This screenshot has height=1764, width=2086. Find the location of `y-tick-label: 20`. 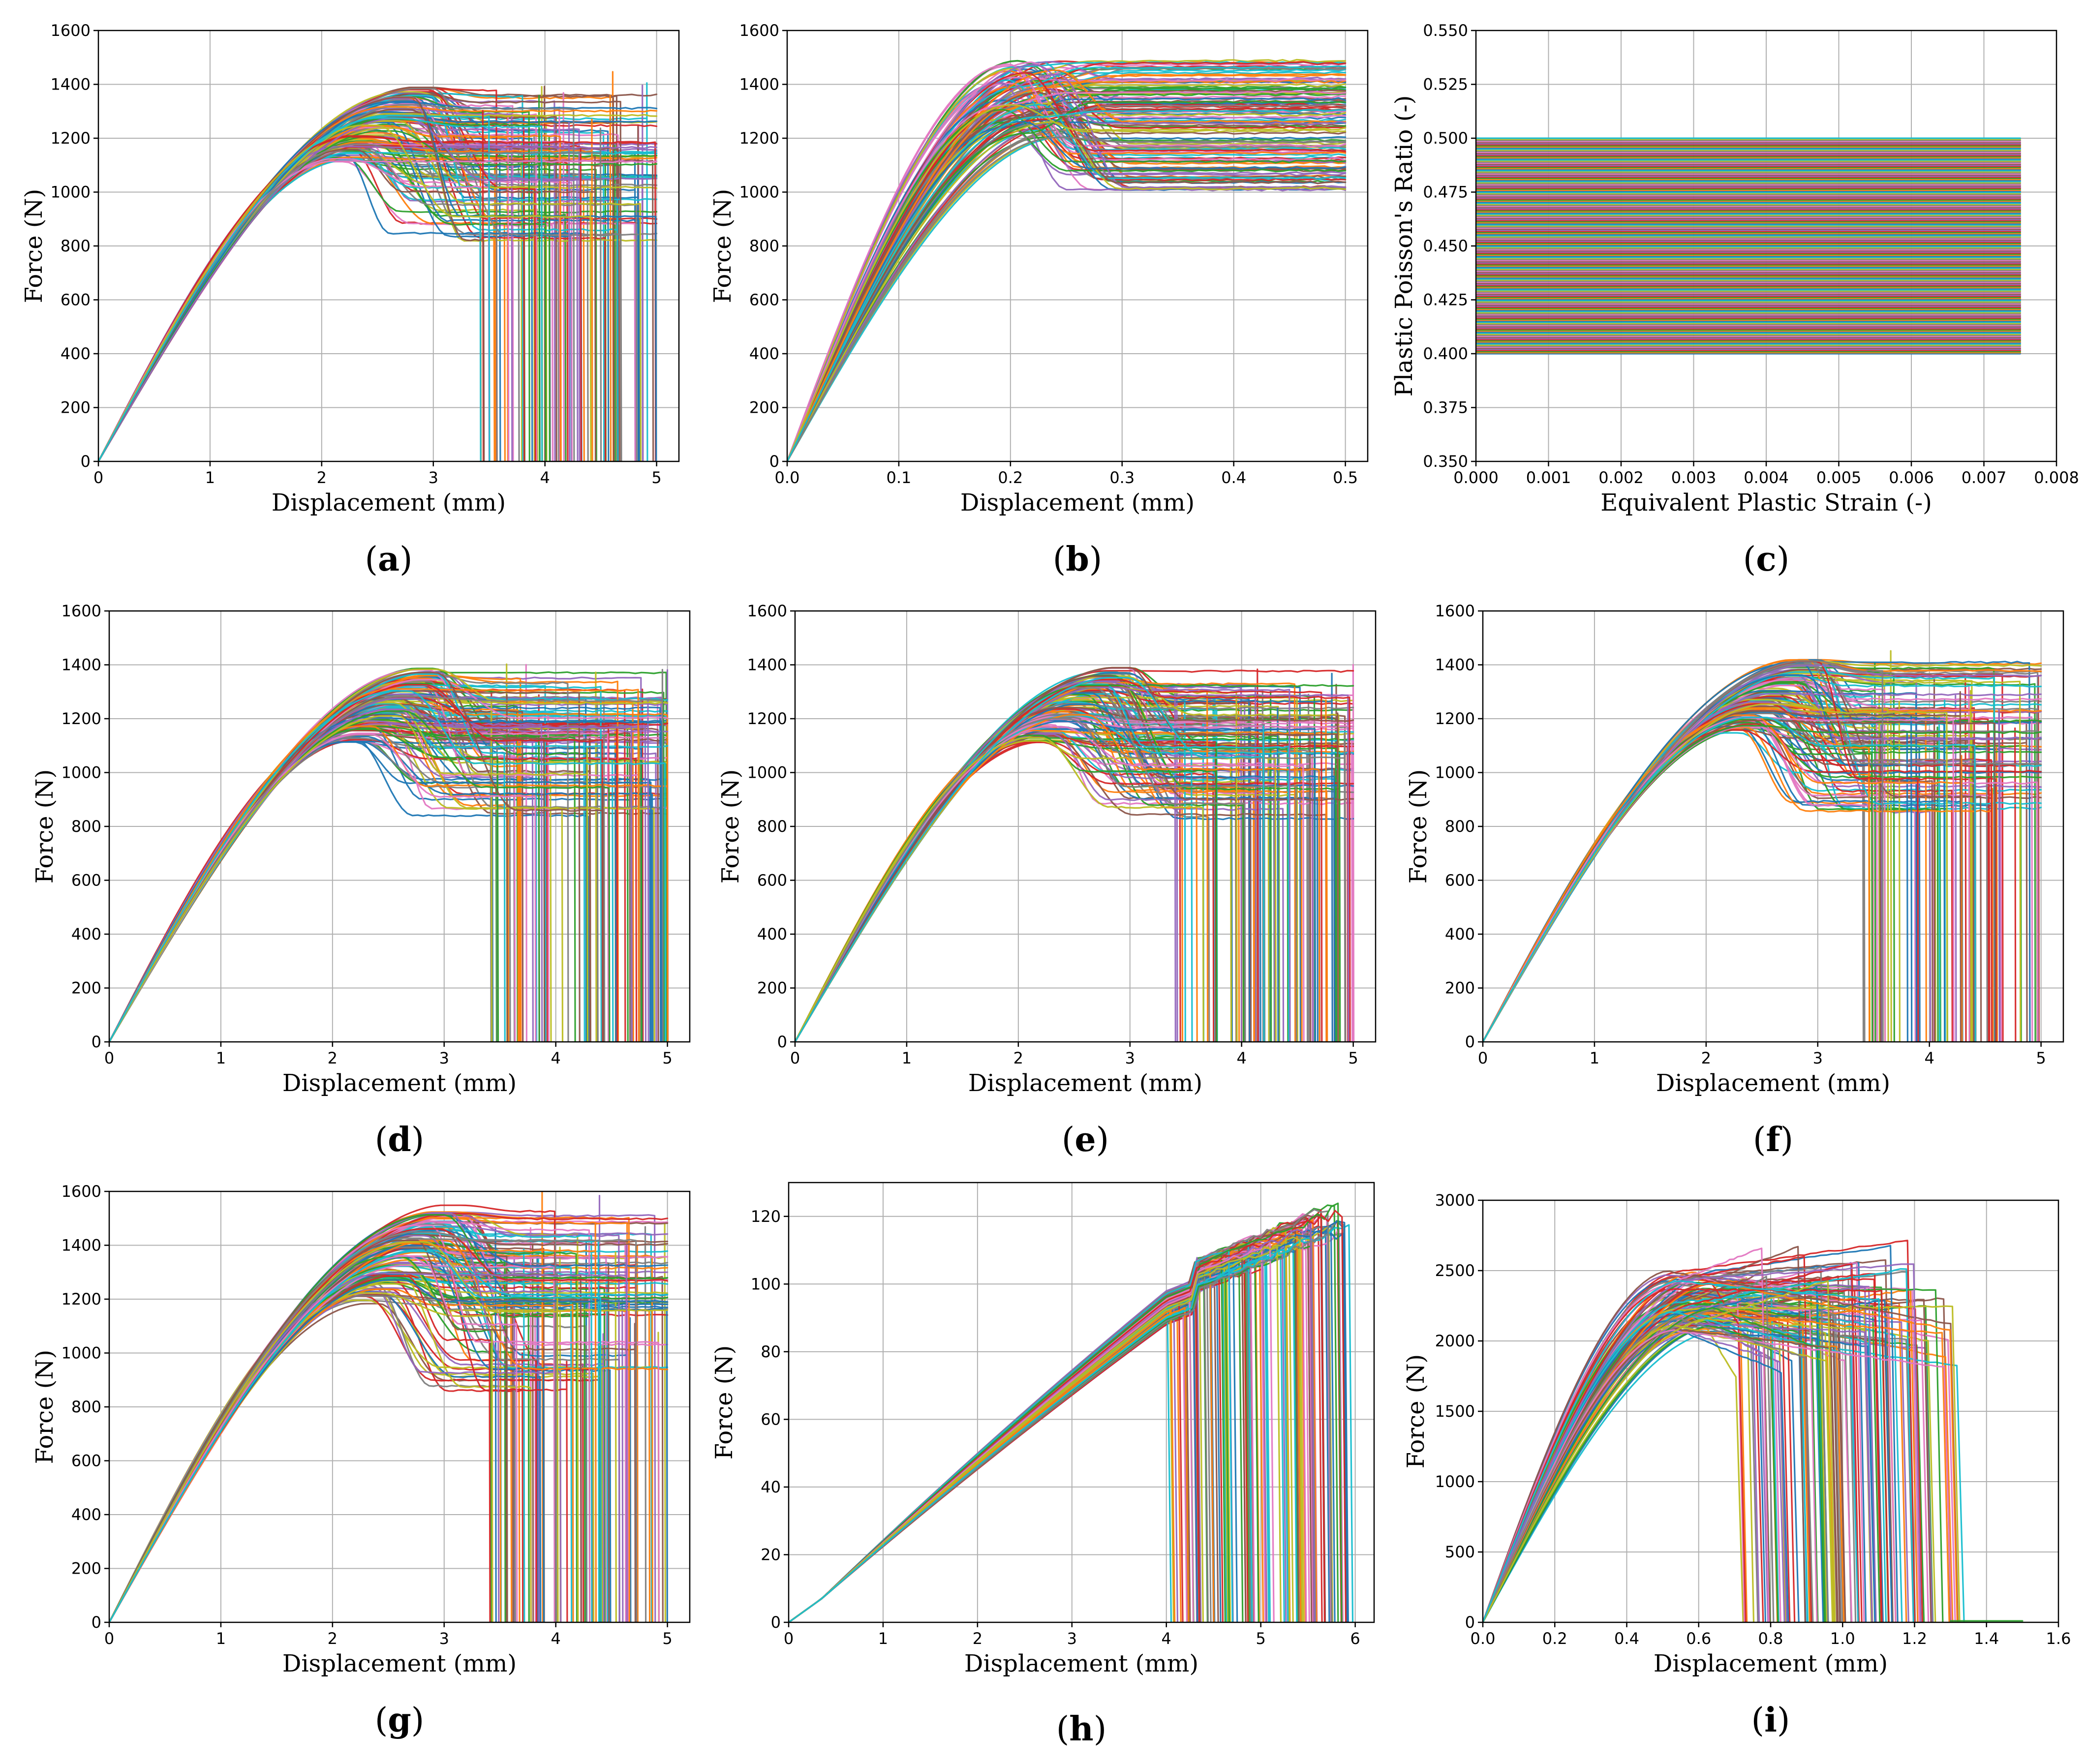

y-tick-label: 20 is located at coordinates (771, 1554).